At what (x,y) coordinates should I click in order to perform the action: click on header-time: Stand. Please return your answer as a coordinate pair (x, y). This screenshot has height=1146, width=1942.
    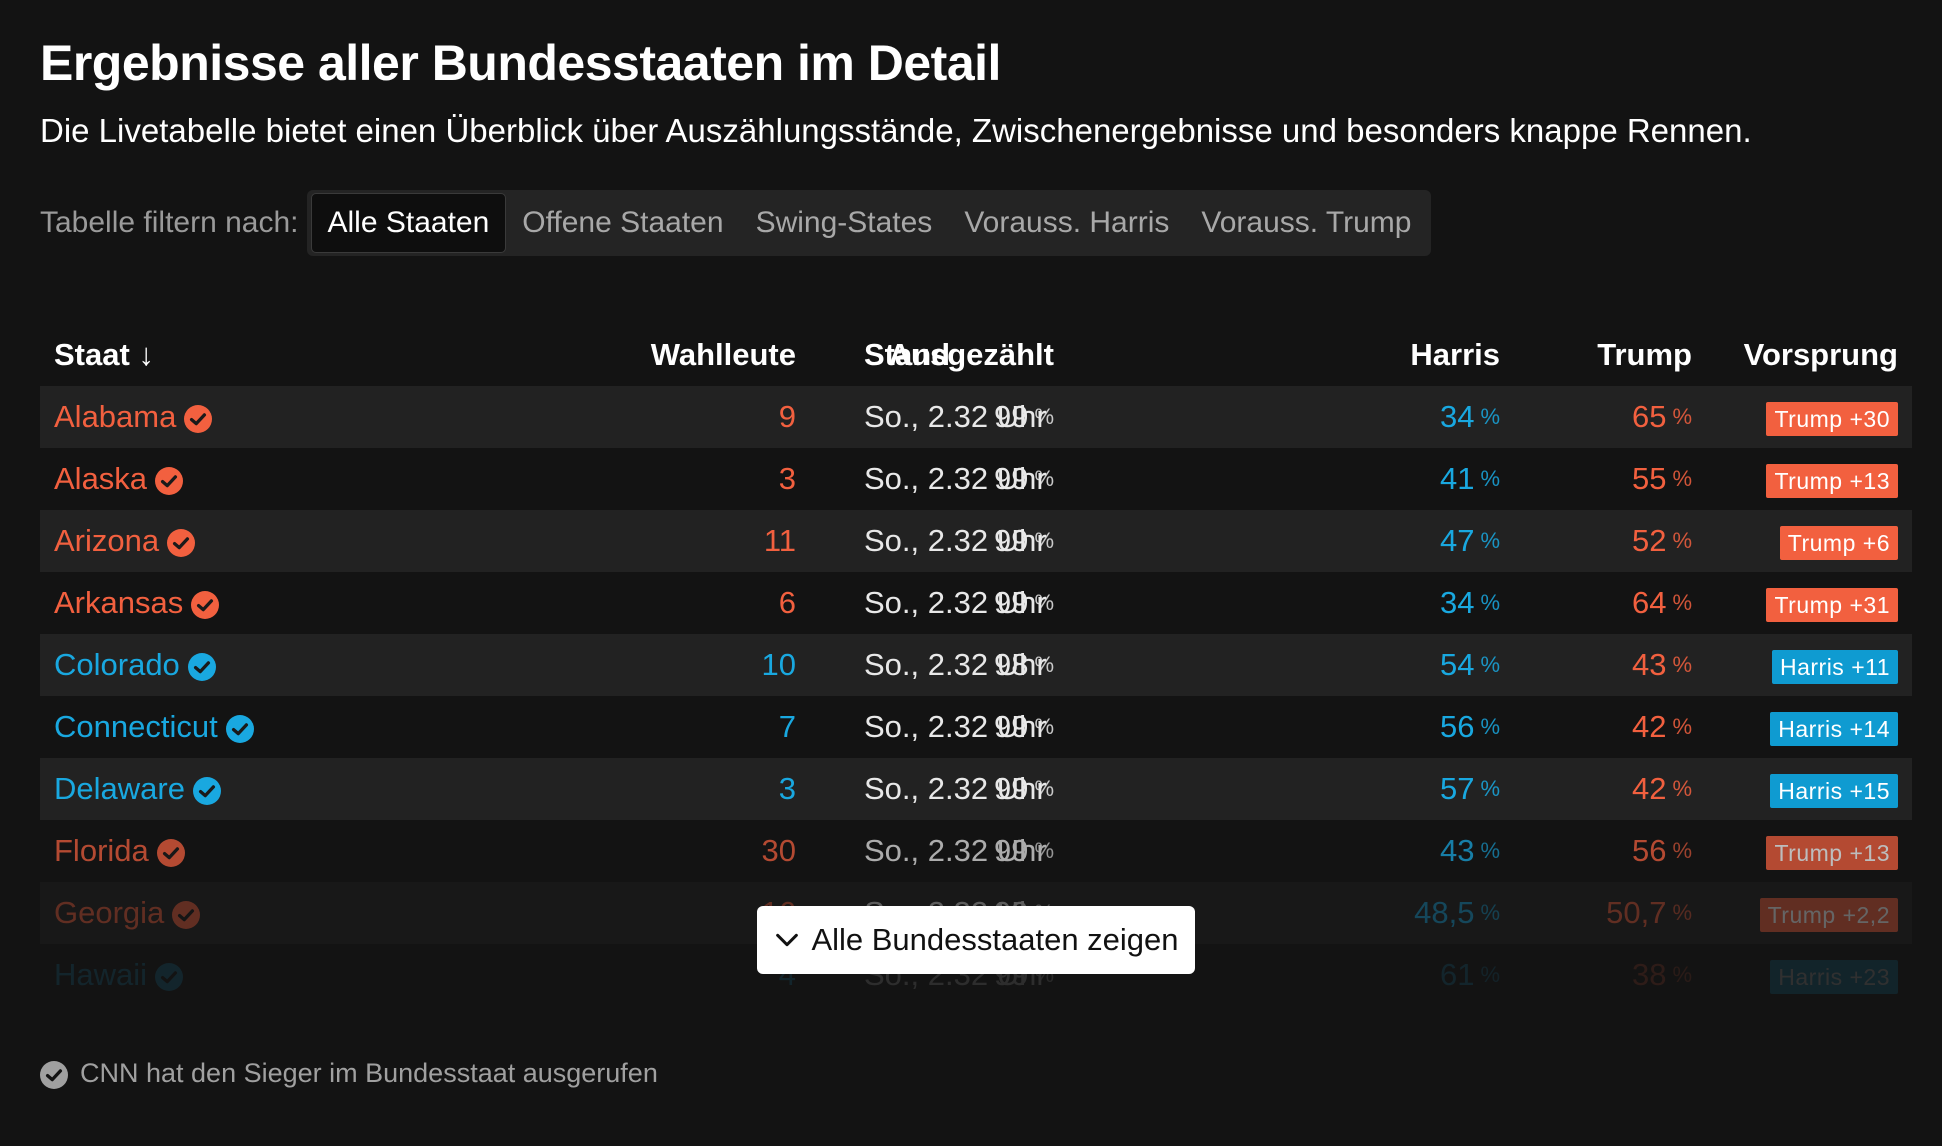
    Looking at the image, I should click on (907, 354).